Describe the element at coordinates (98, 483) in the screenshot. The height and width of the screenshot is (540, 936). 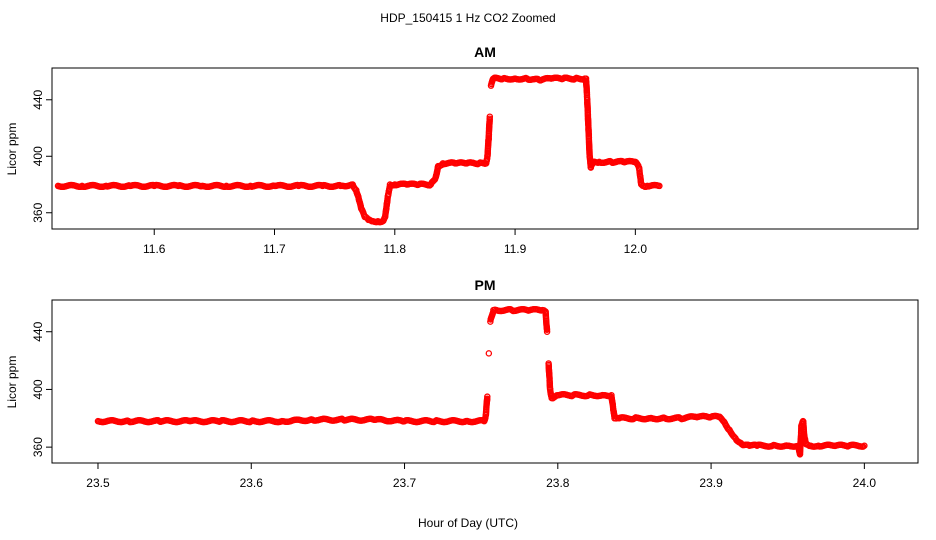
I see `x-tick-label: 23.5` at that location.